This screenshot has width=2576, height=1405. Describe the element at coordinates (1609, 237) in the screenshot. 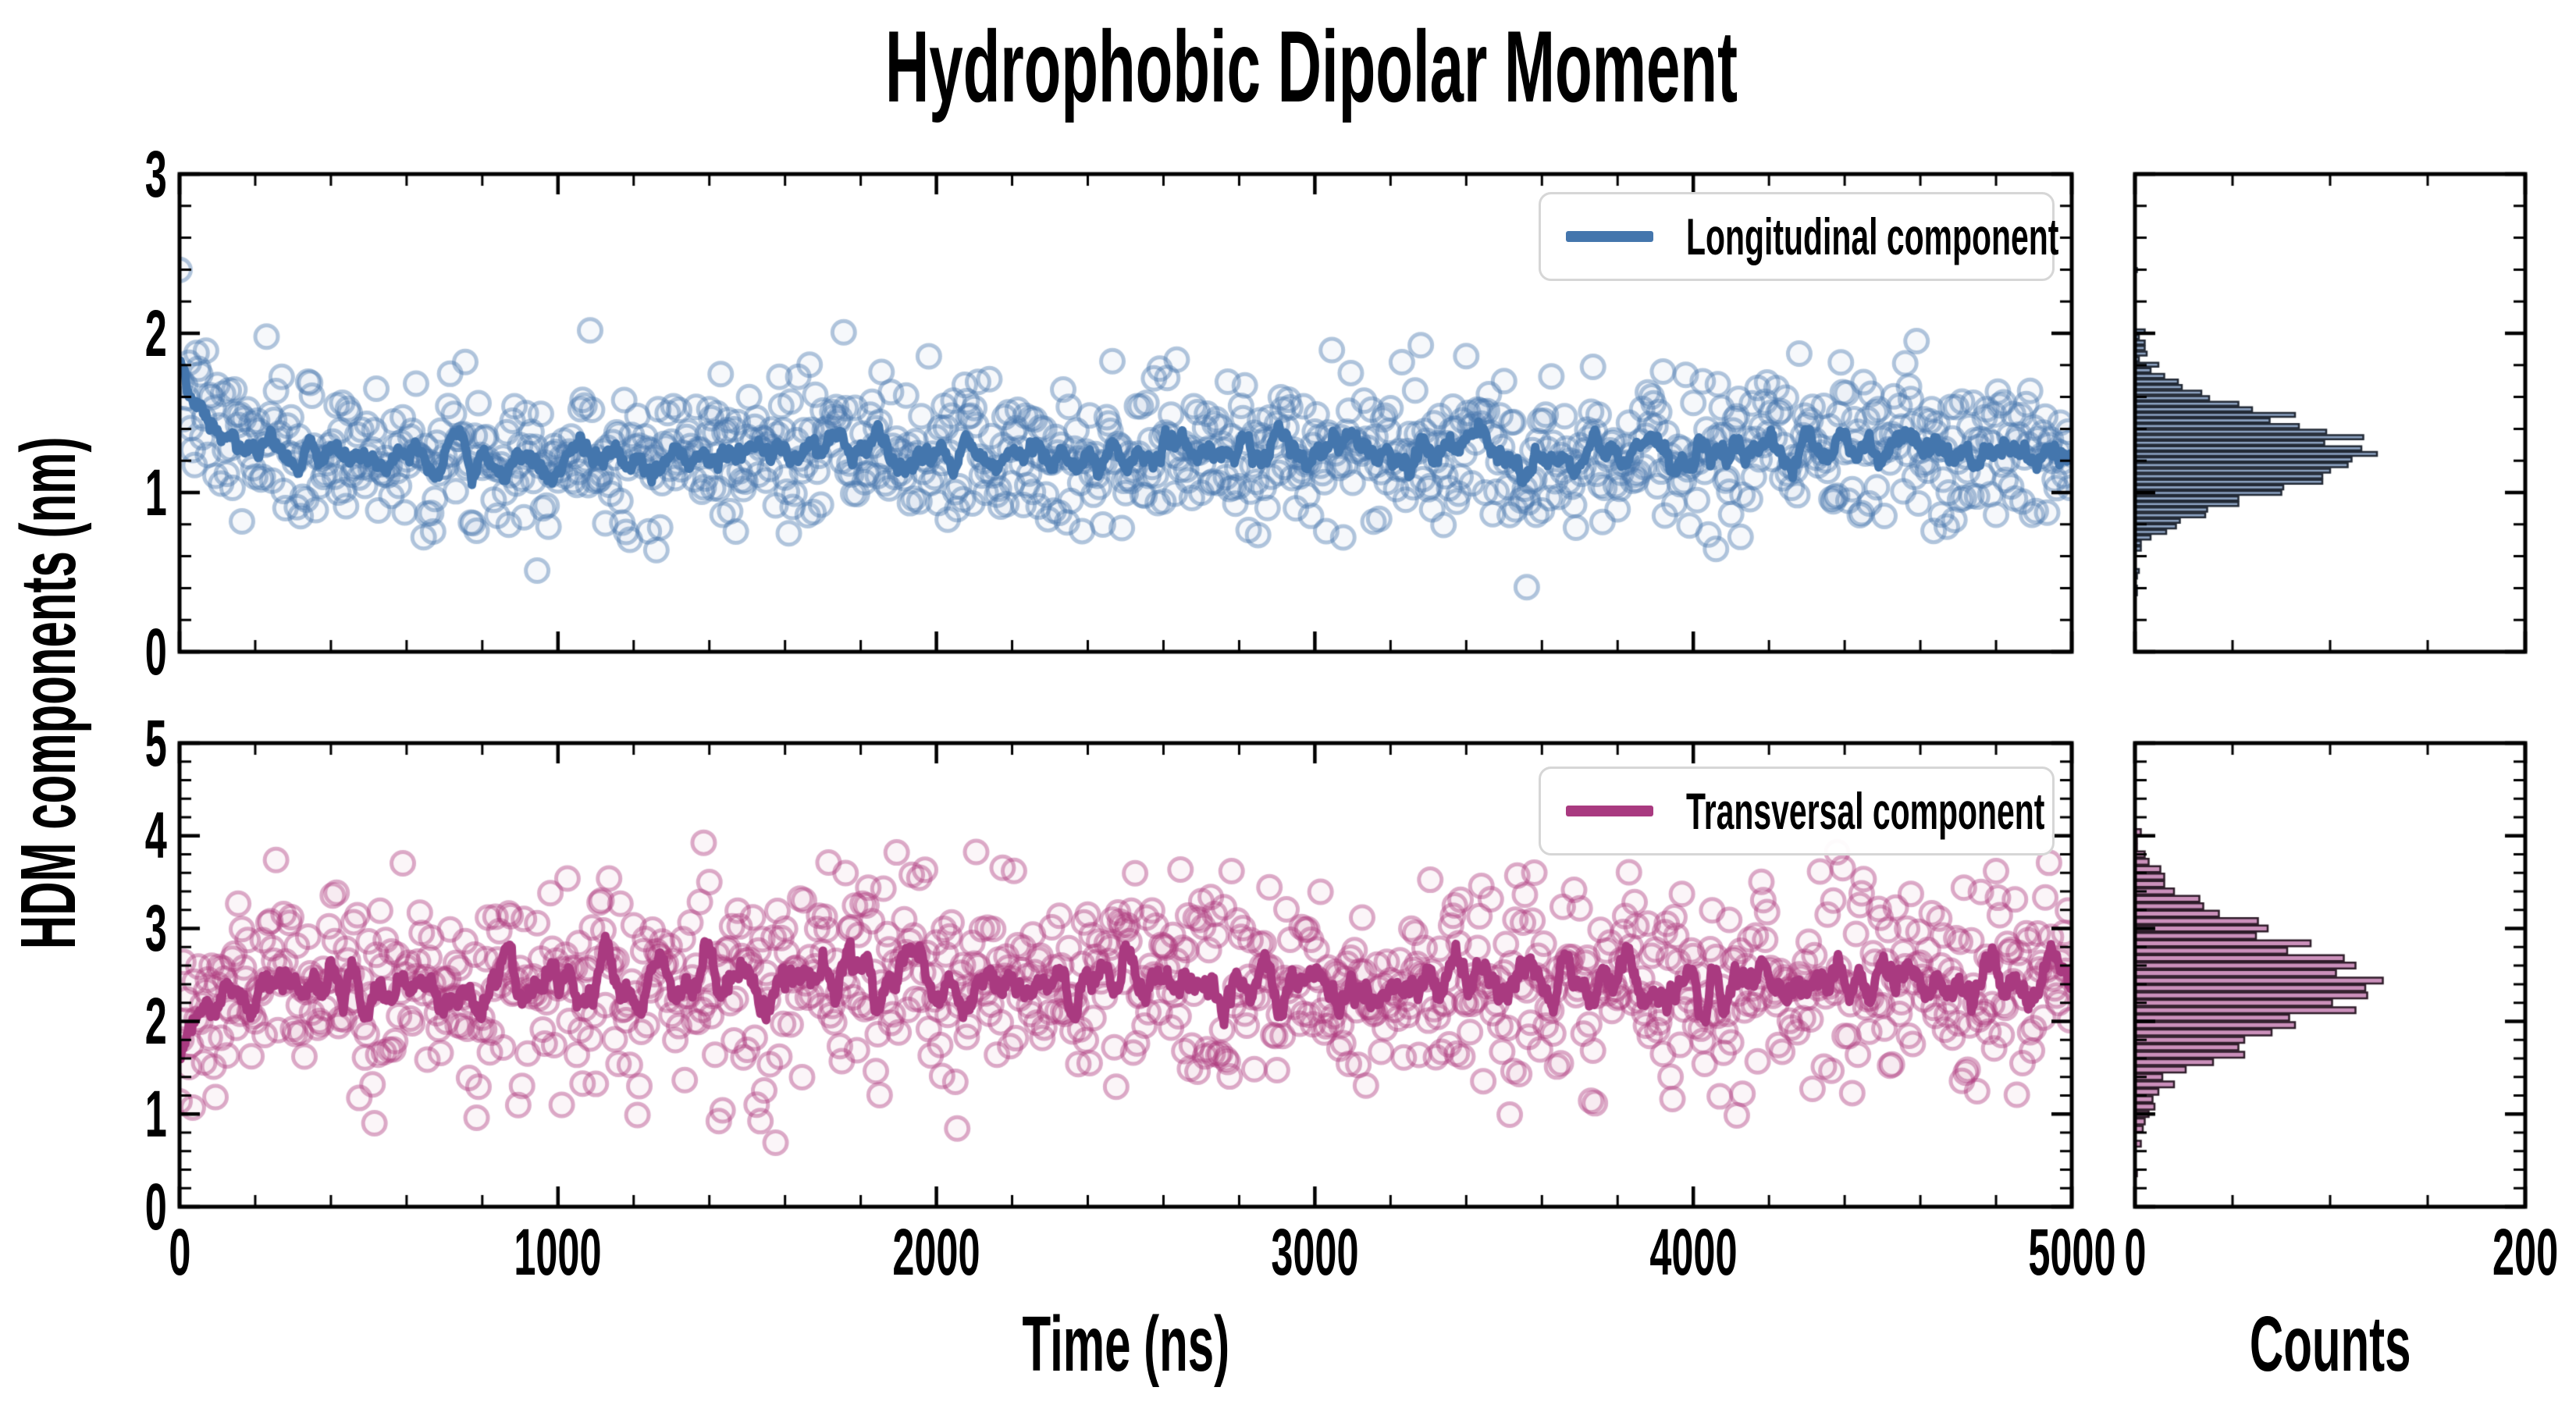

I see `legend-swatch-longitudinal` at that location.